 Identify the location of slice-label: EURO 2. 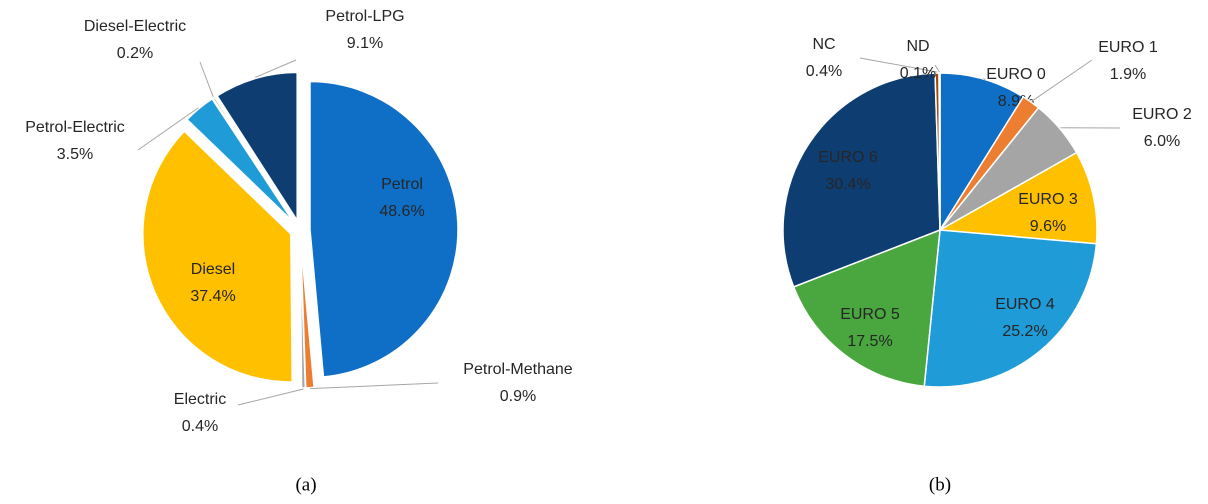
(1162, 114).